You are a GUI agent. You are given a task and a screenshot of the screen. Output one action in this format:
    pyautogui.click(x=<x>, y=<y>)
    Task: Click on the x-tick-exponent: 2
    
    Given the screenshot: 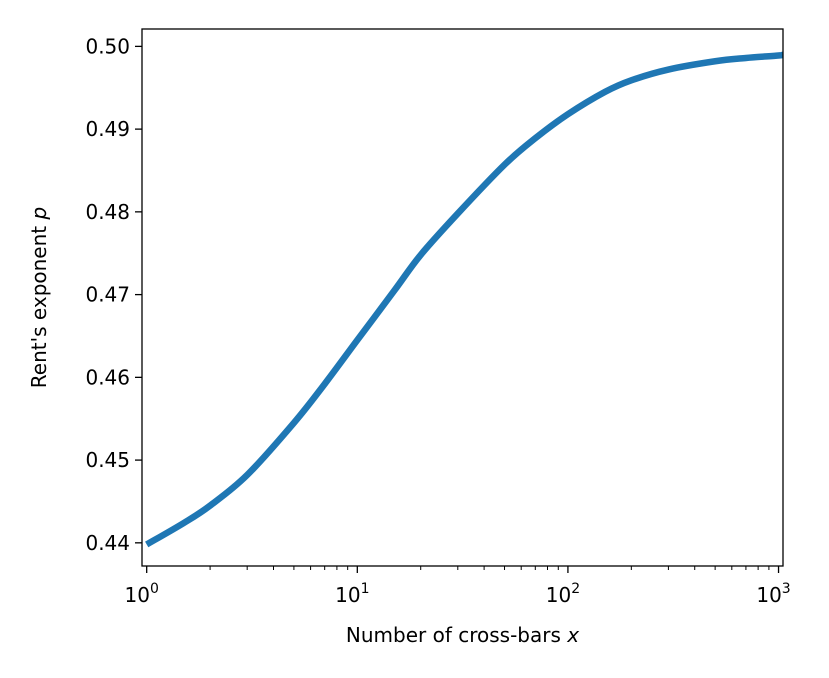 What is the action you would take?
    pyautogui.click(x=575, y=589)
    